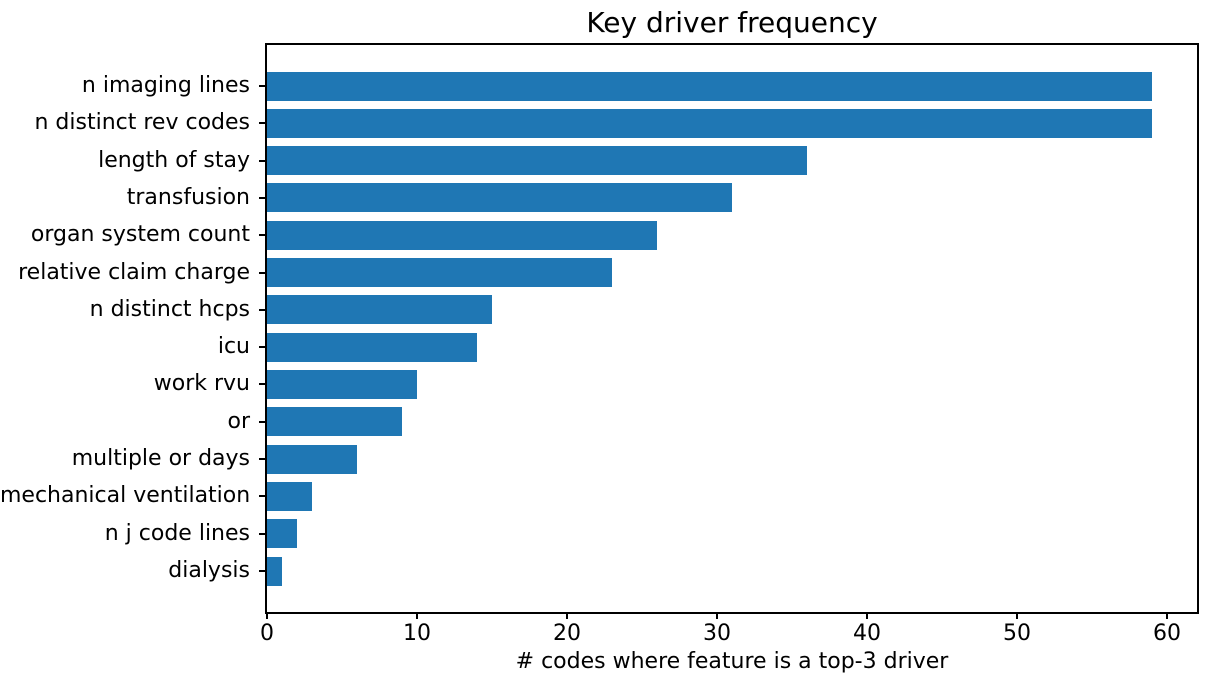 The image size is (1211, 690). Describe the element at coordinates (140, 235) in the screenshot. I see `y-axis-label: organ system count` at that location.